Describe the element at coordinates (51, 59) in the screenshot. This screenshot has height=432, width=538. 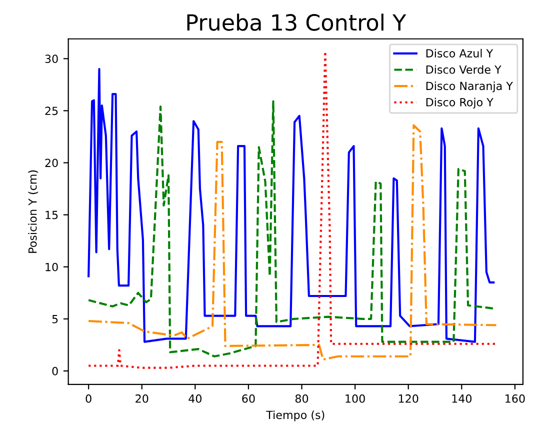
I see `y-tick-label: 30` at that location.